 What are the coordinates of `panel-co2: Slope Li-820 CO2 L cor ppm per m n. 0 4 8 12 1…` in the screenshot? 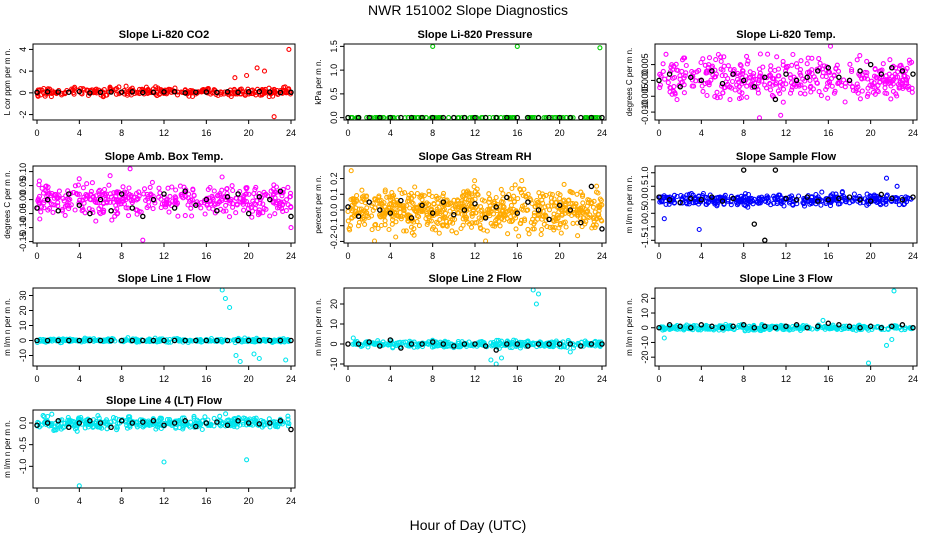 It's located at (149, 83).